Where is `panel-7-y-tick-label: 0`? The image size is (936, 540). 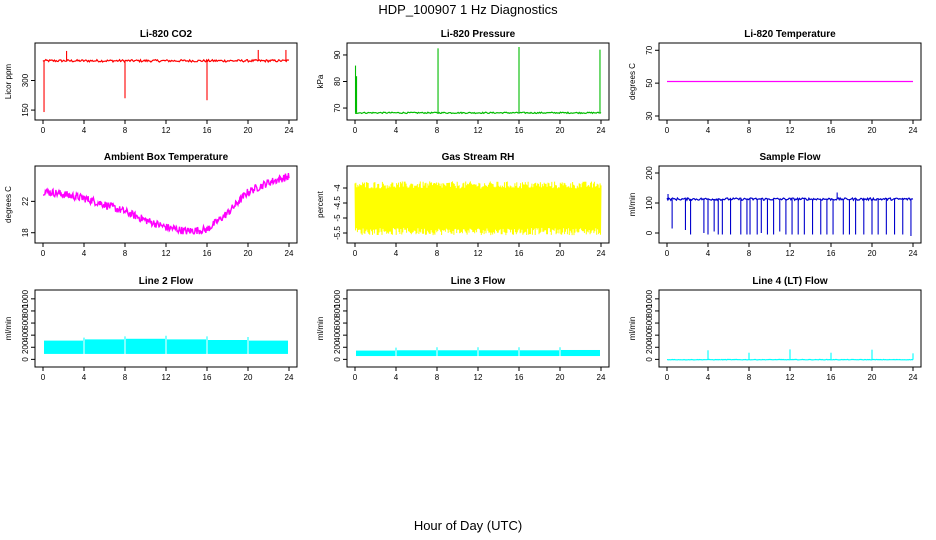
panel-7-y-tick-label: 0 is located at coordinates (25, 359).